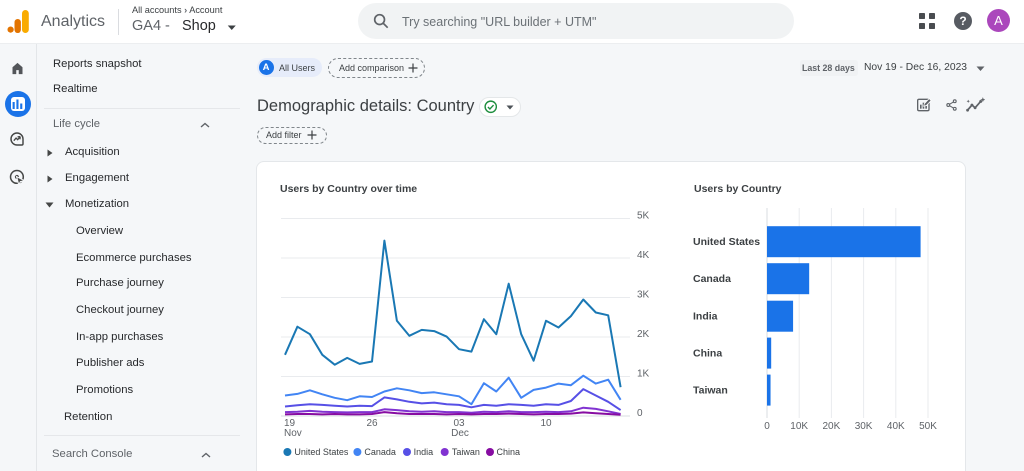 This screenshot has width=1024, height=471. What do you see at coordinates (643, 295) in the screenshot?
I see `svg-text: 3K` at bounding box center [643, 295].